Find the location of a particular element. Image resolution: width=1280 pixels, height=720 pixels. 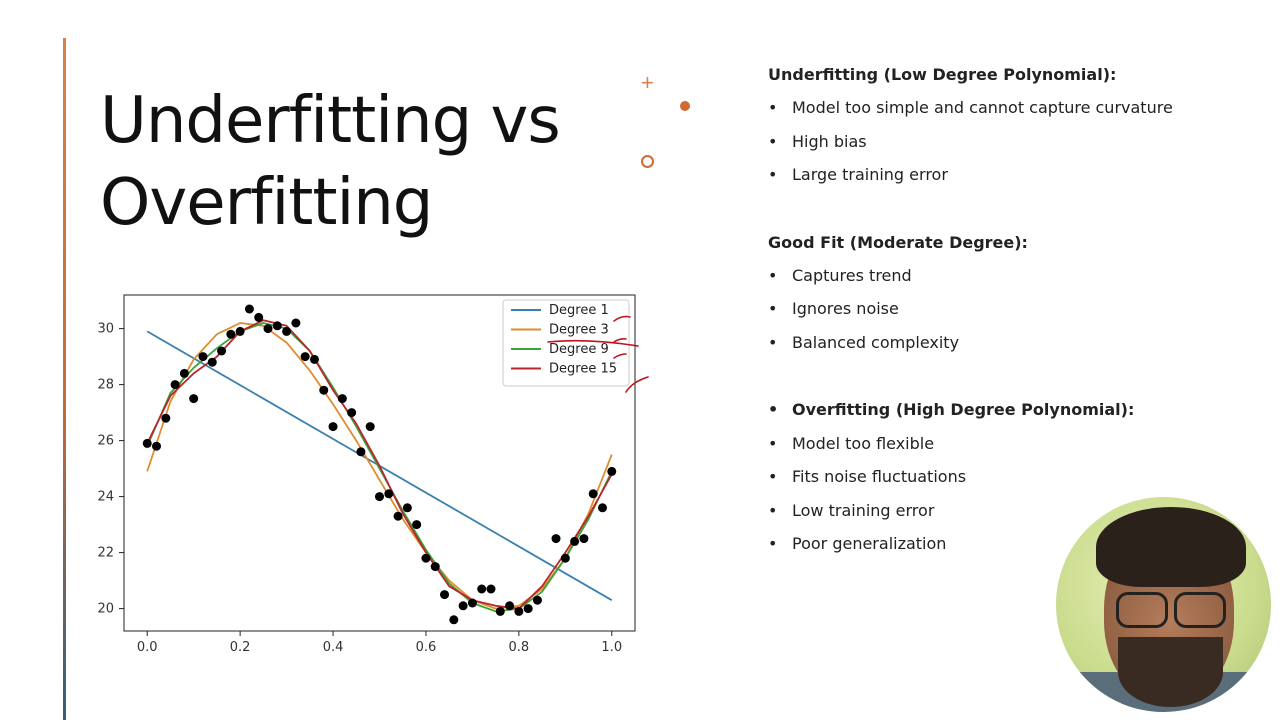

slide-title-line-2: Overfitting is located at coordinates (266, 203).